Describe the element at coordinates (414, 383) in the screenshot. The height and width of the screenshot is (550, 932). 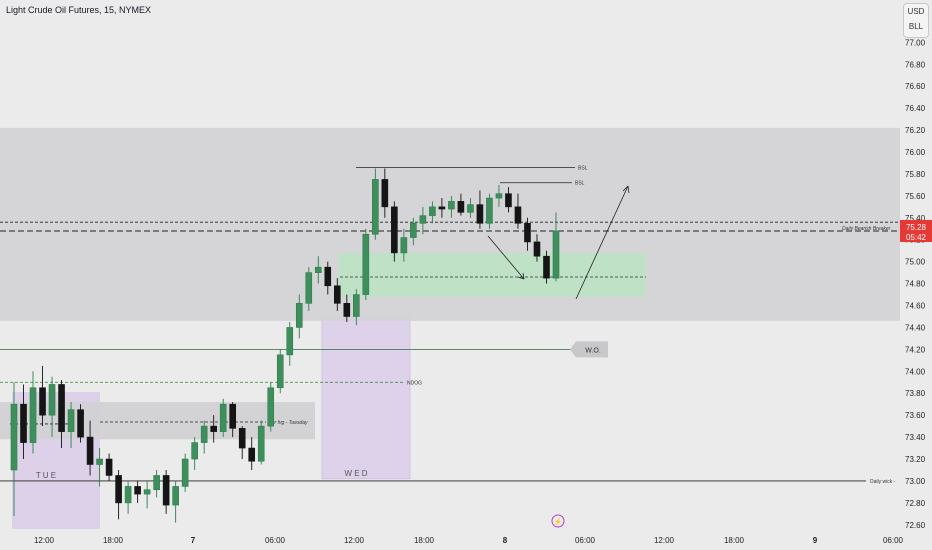
I see `ndog-label: NDOG` at that location.